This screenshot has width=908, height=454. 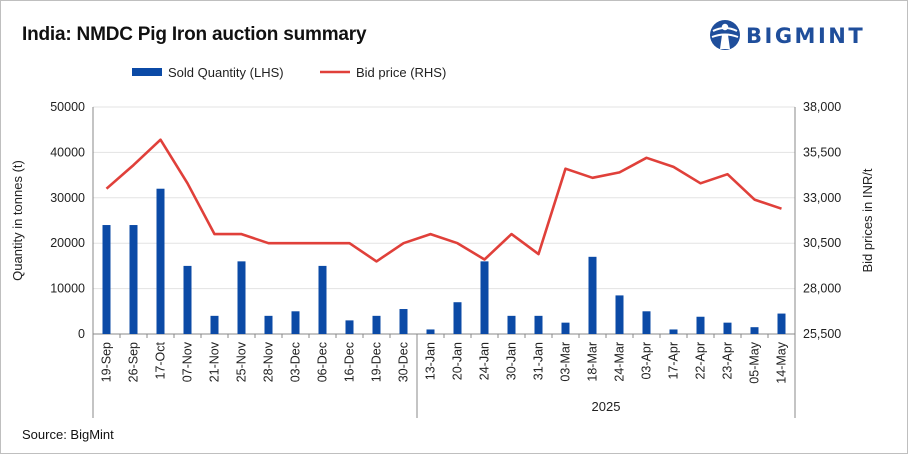 I want to click on right-axis-title: Bid prices in INR/t, so click(x=867, y=220).